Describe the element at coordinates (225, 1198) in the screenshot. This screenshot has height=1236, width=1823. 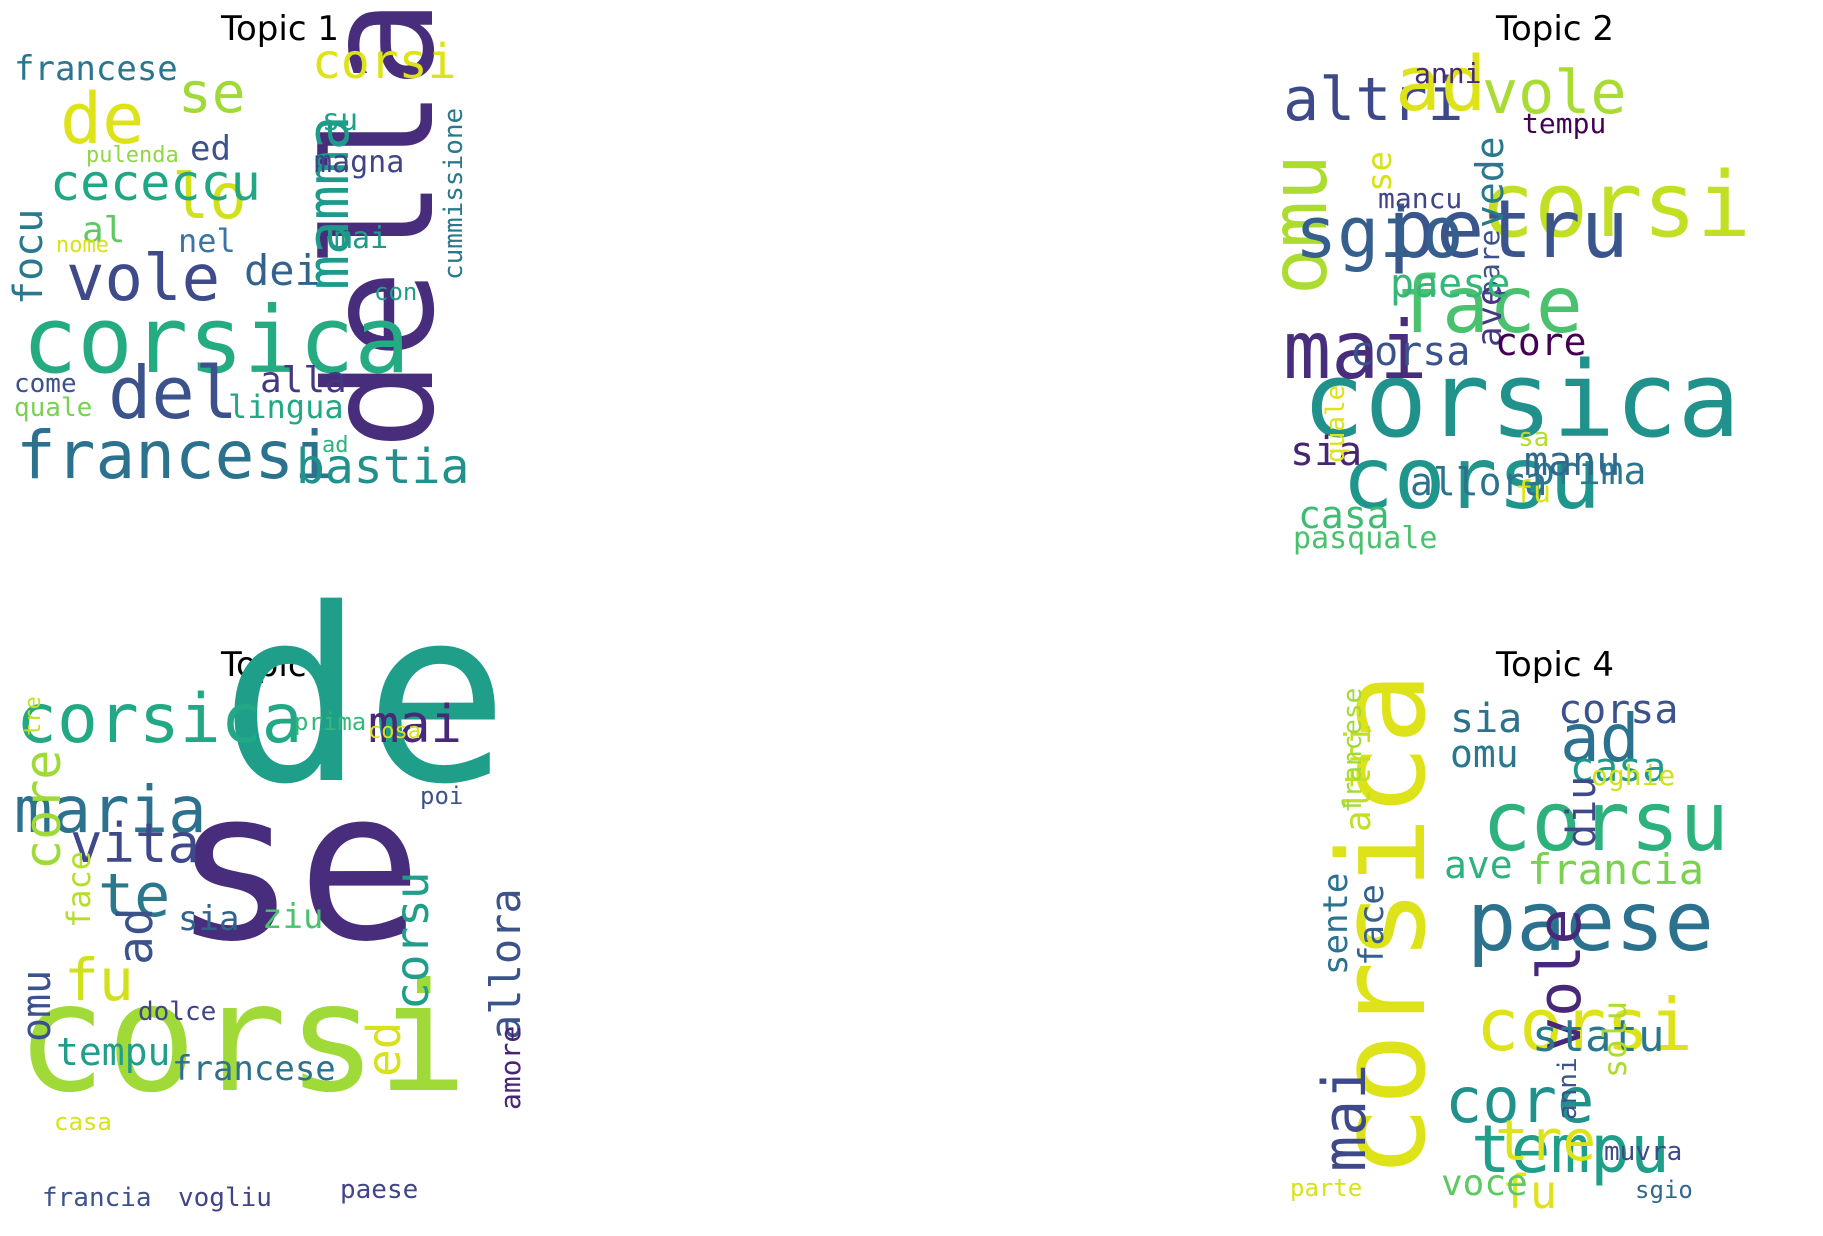
I see `wordcloud-word: vogliu` at that location.